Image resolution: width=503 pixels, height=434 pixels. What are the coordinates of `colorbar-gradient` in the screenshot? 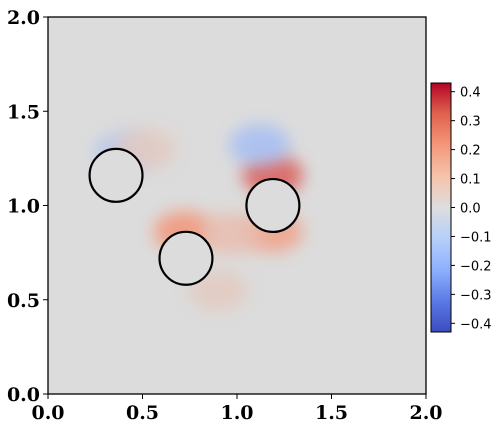 It's located at (441, 207).